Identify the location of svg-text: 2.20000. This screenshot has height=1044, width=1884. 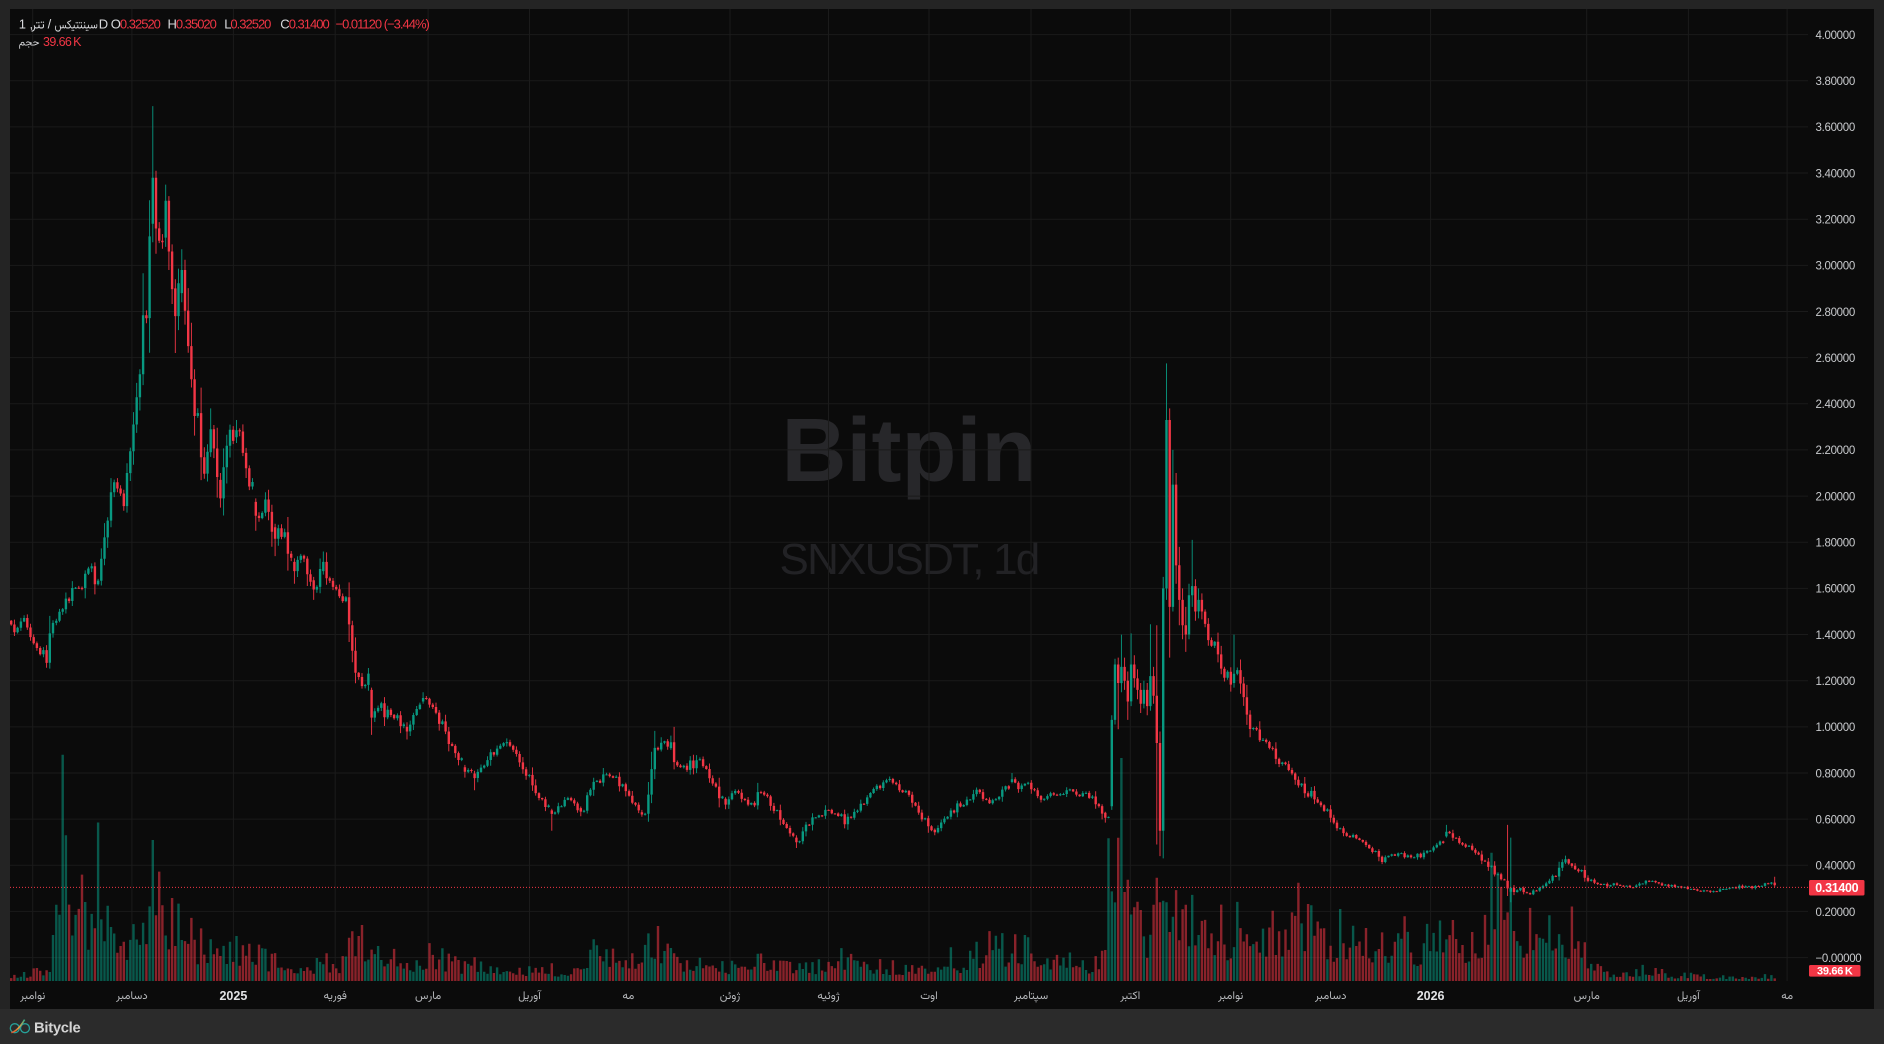
(1835, 451).